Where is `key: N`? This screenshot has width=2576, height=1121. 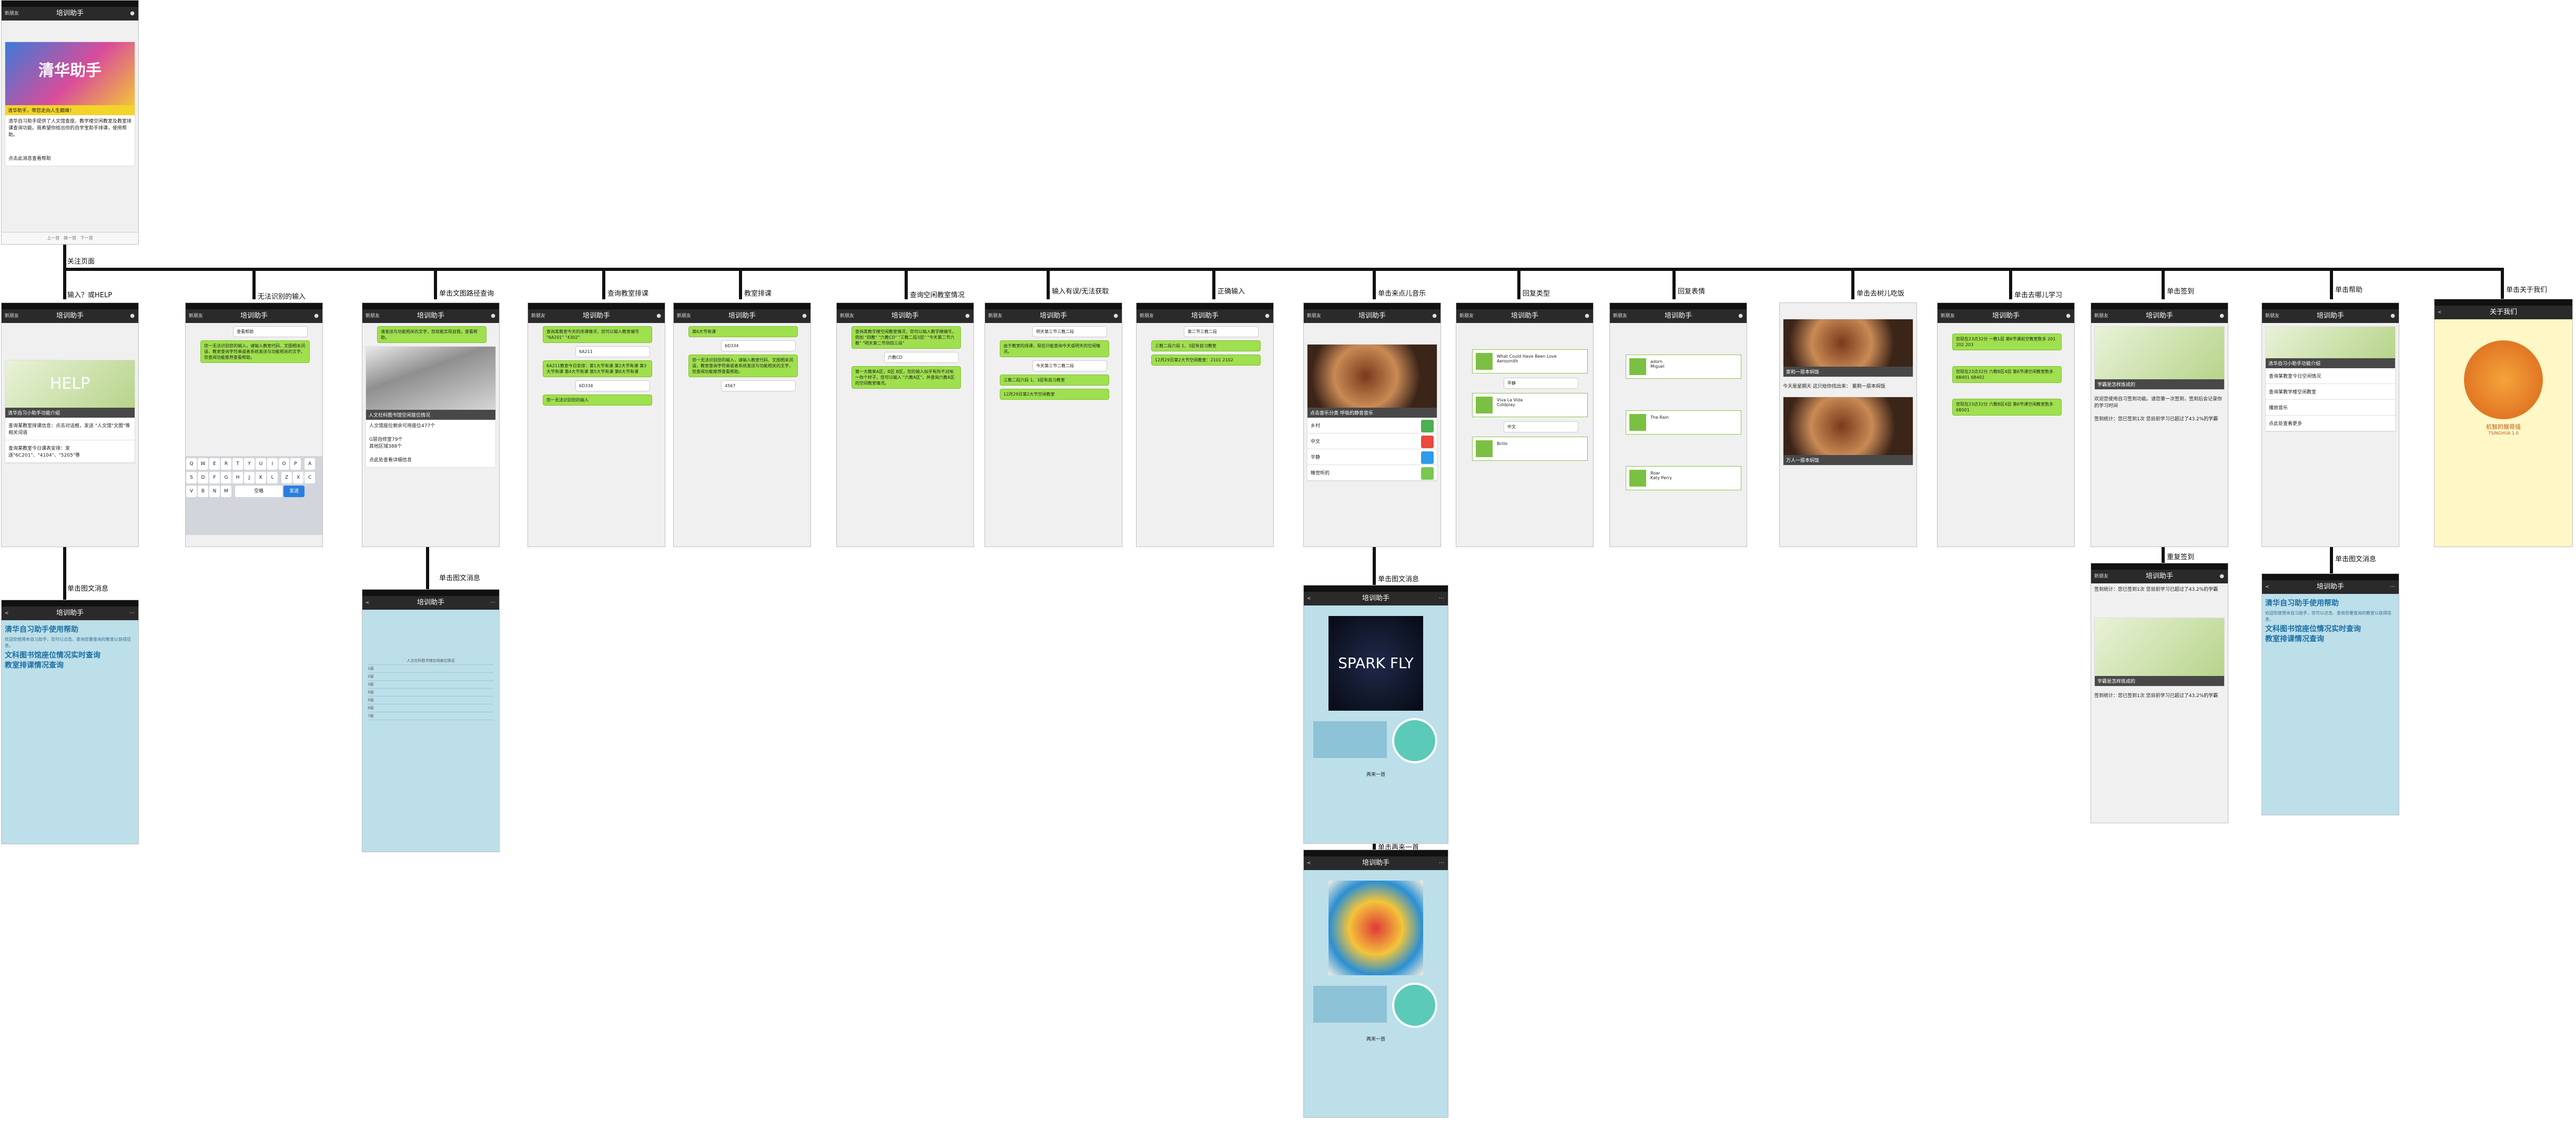 key: N is located at coordinates (214, 491).